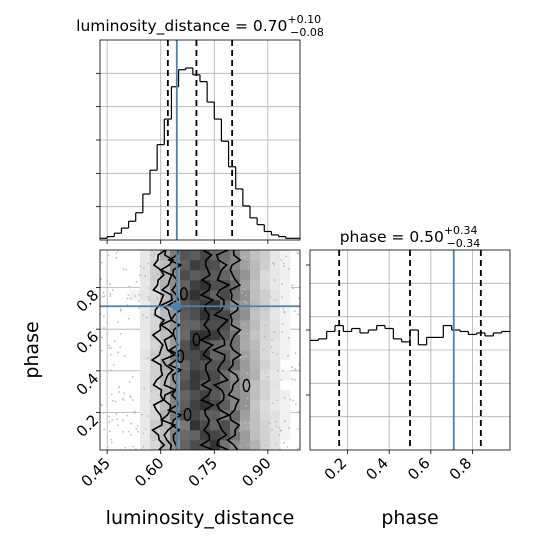  Describe the element at coordinates (200, 350) in the screenshot. I see `joint-truth` at that location.